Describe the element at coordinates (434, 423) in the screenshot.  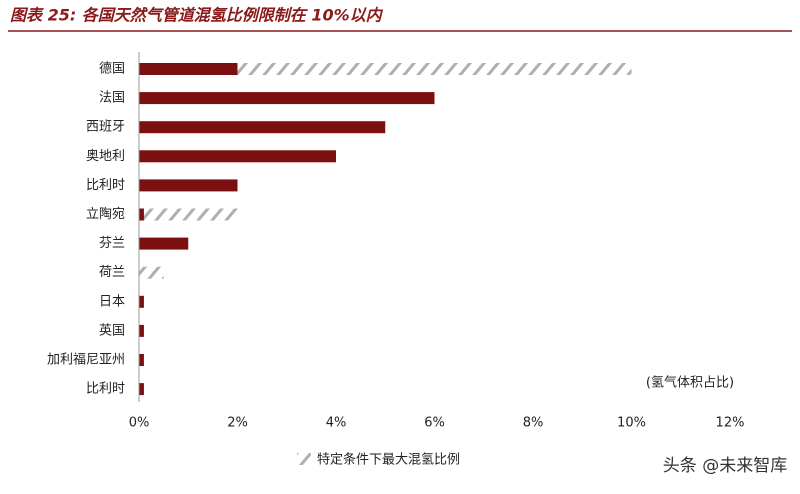
I see `x-tick-label: 6%` at that location.